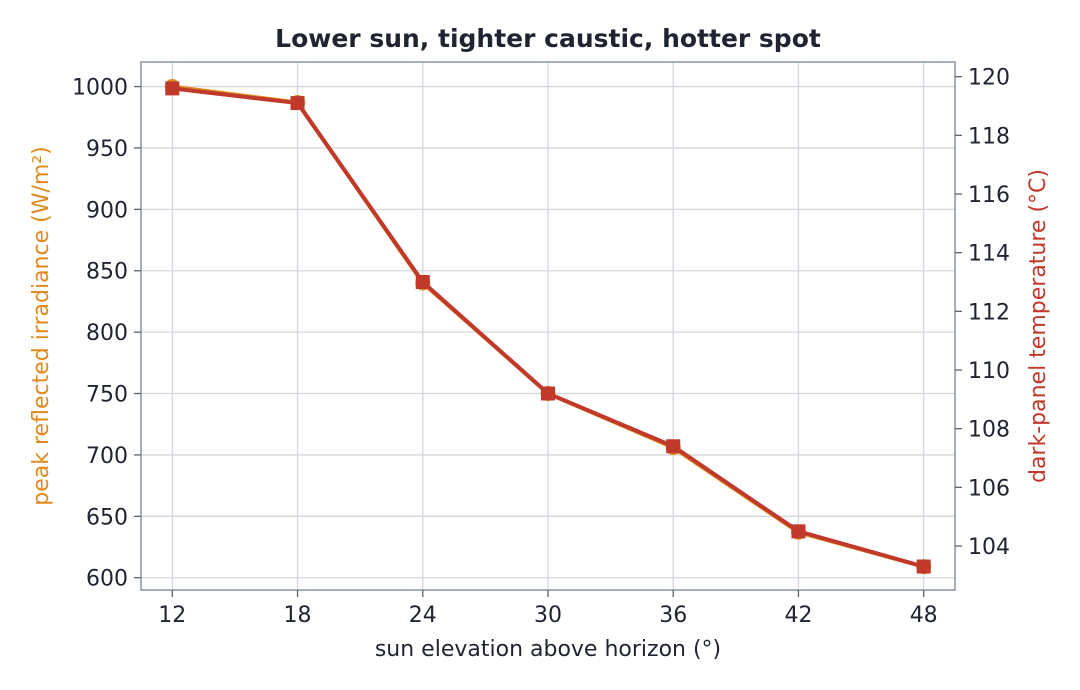 Image resolution: width=1080 pixels, height=690 pixels. What do you see at coordinates (673, 615) in the screenshot?
I see `x-tick-label: 36` at bounding box center [673, 615].